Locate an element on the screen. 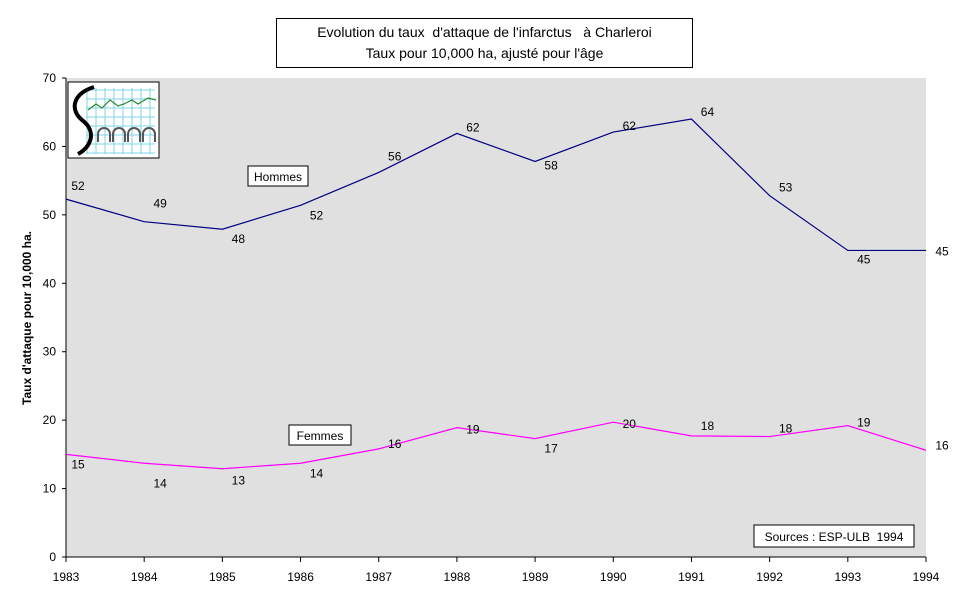 The height and width of the screenshot is (603, 970). y-axis-title: Taux d'attaque pour 10,000 ha. is located at coordinates (27, 318).